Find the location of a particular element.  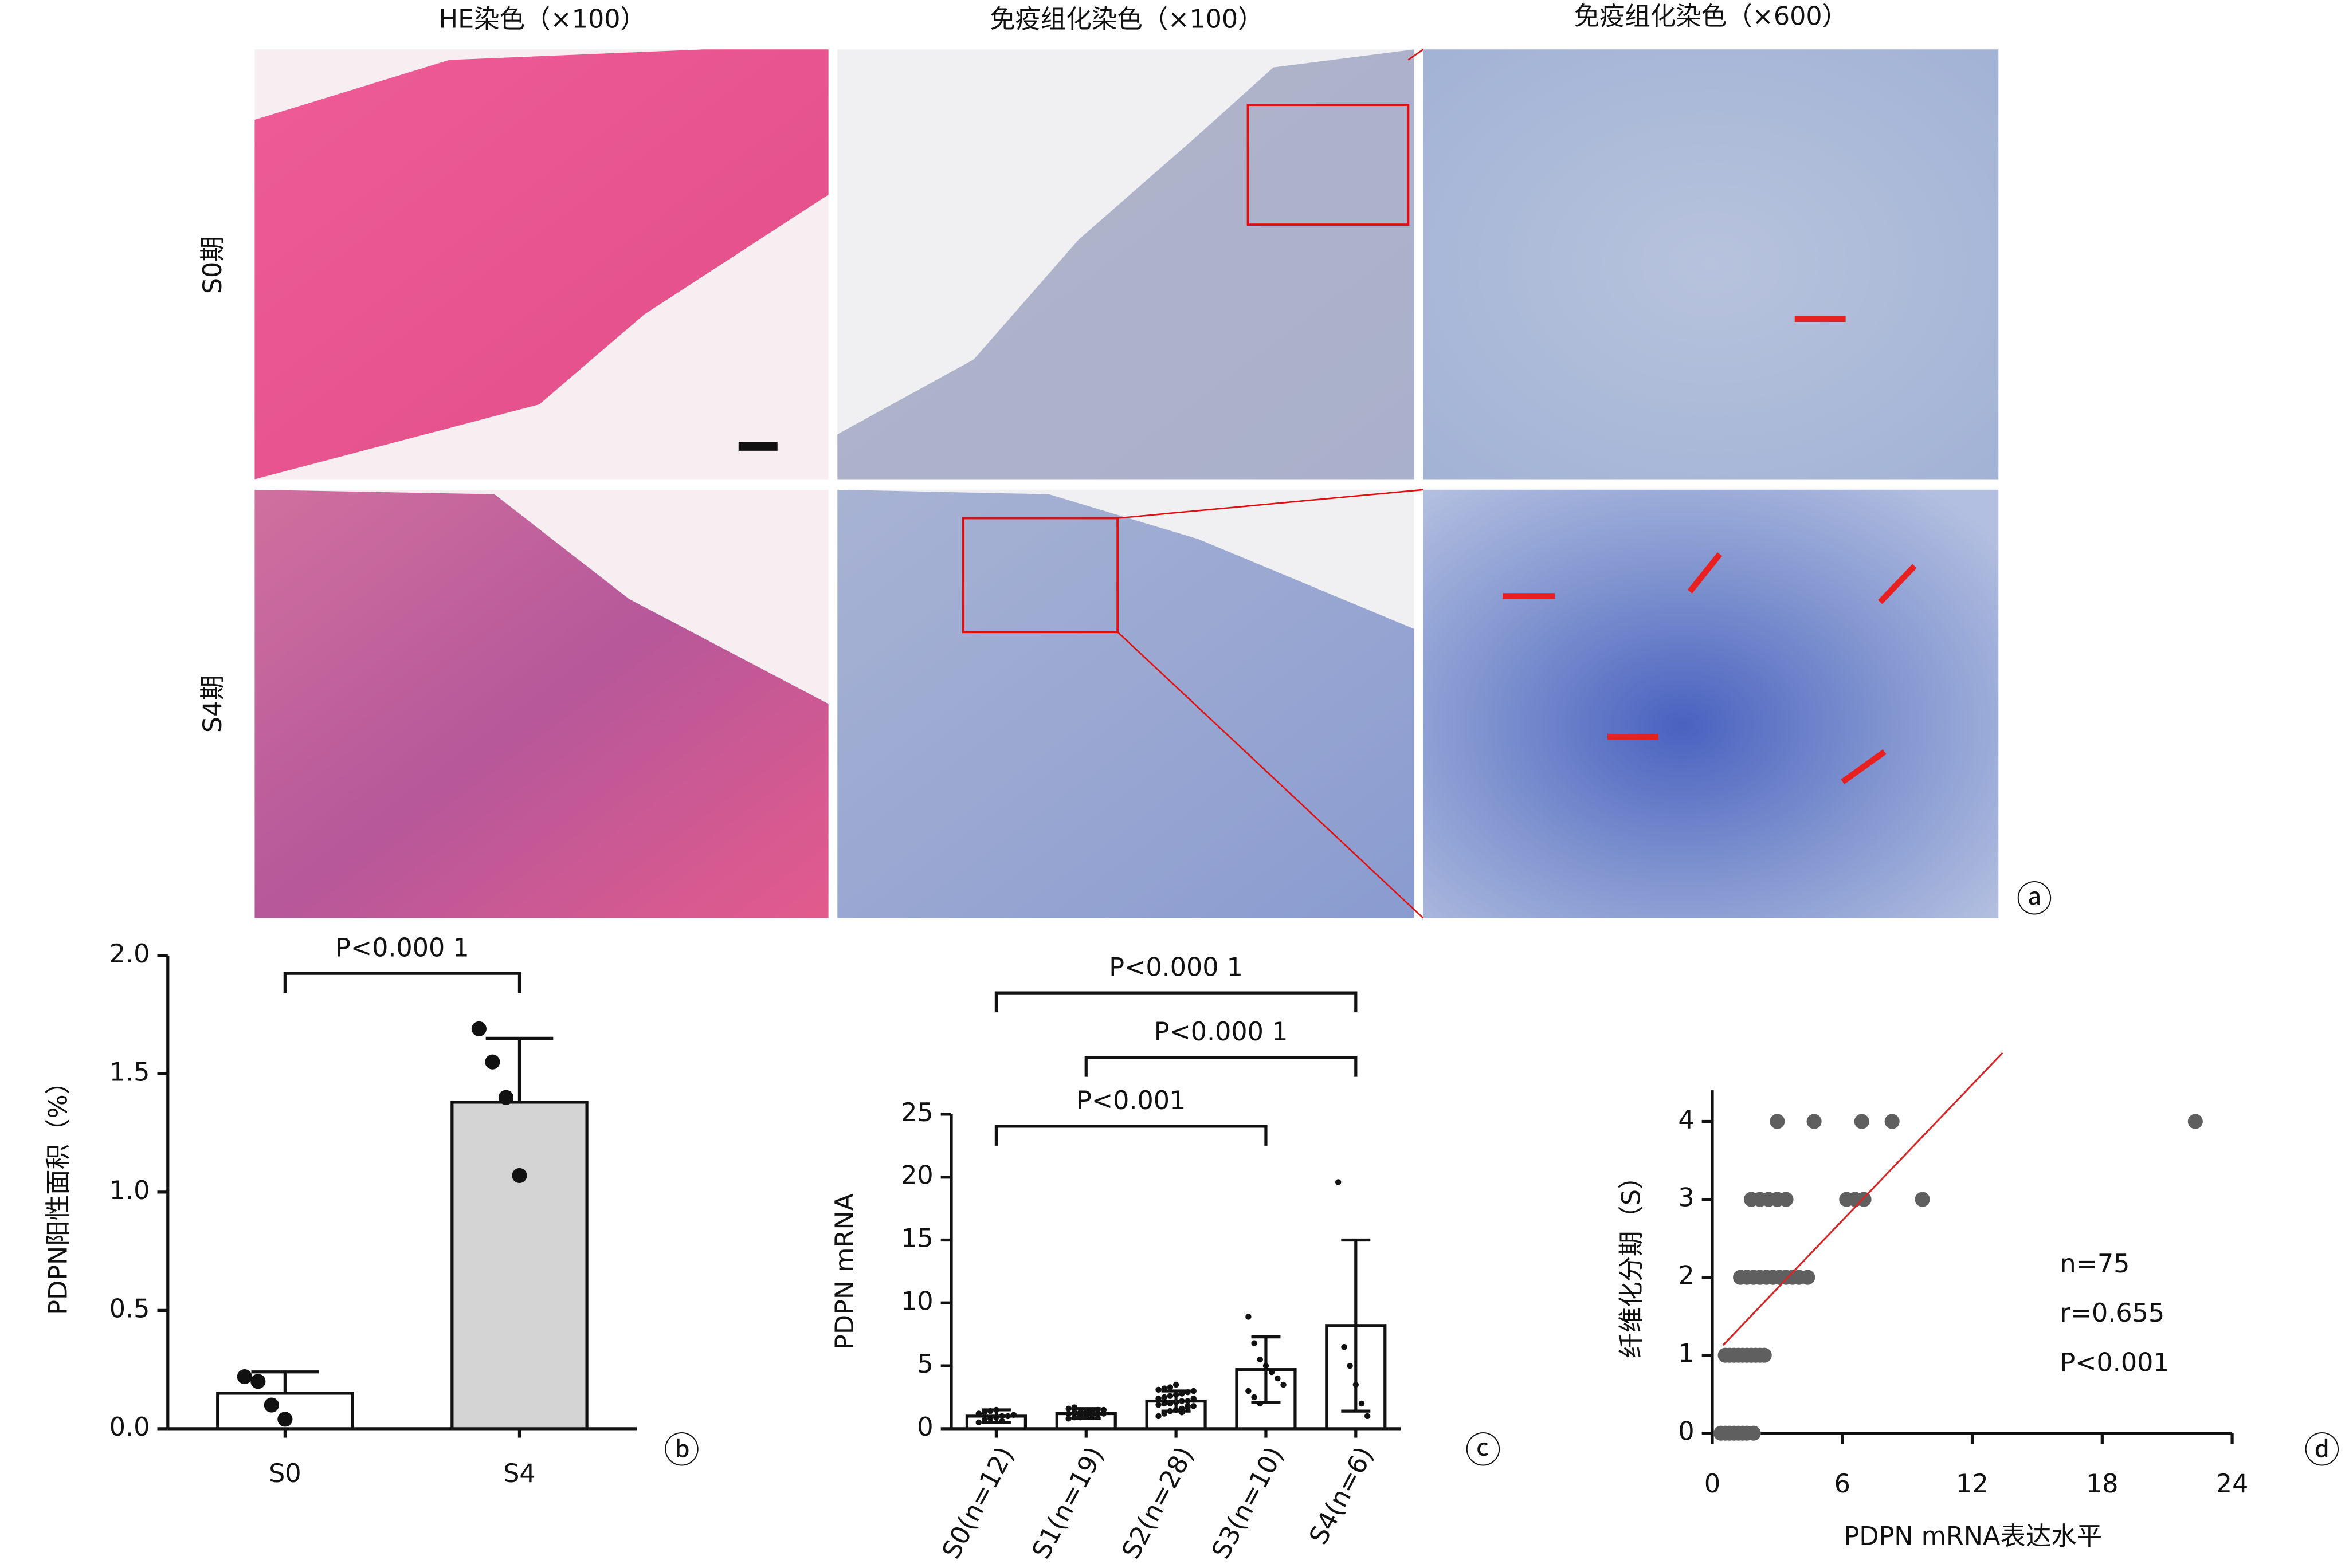

zoom-line is located at coordinates (1415, 55).